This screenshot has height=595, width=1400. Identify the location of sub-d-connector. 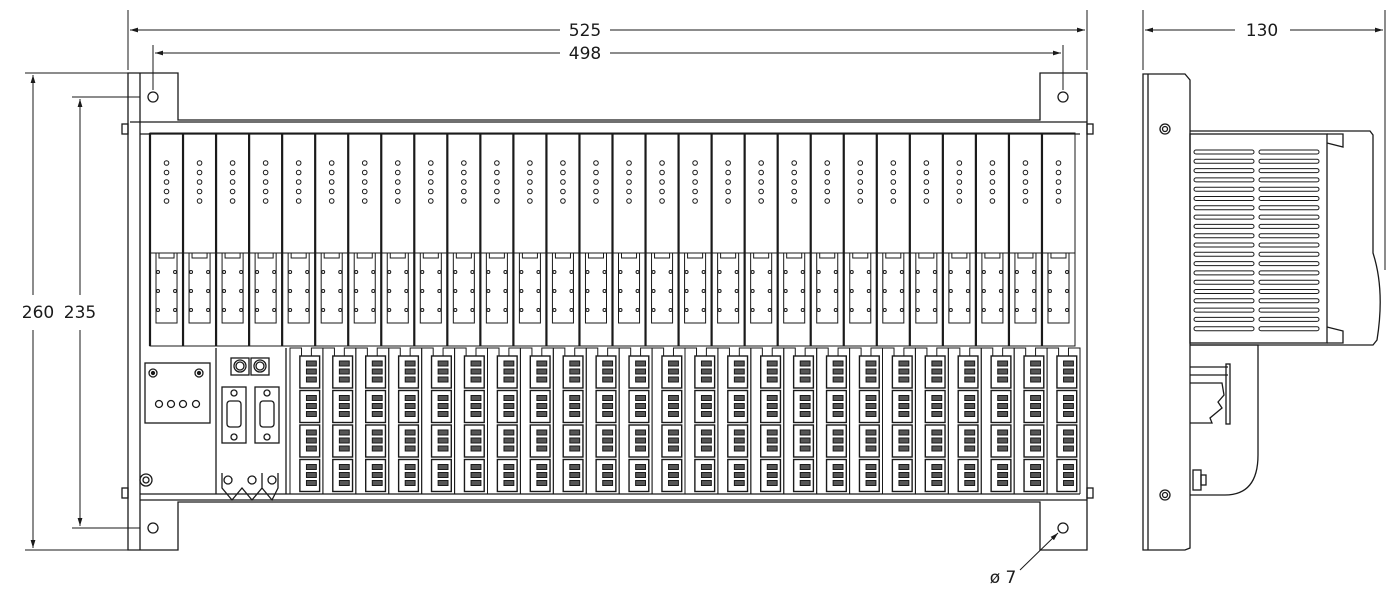
(267, 415).